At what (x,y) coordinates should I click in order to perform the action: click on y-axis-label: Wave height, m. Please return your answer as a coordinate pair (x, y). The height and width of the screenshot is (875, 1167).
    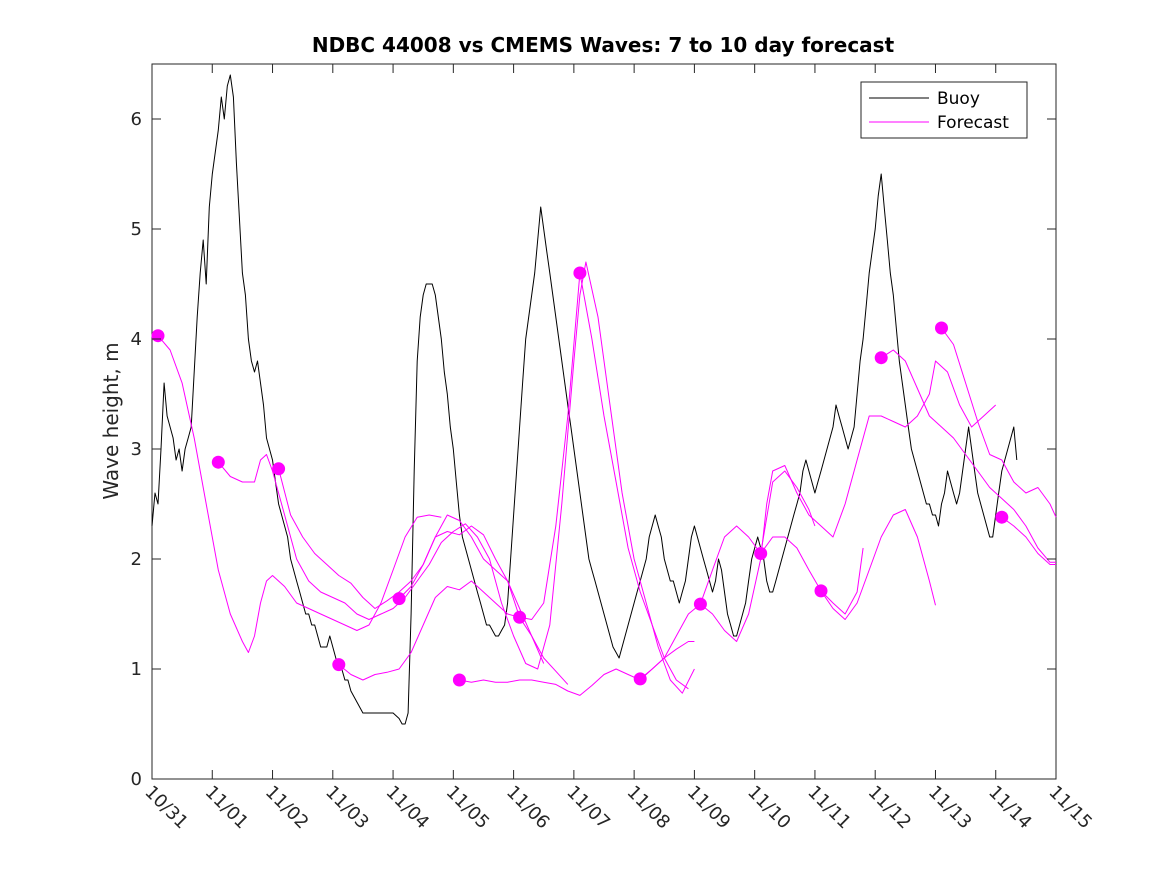
    Looking at the image, I should click on (111, 420).